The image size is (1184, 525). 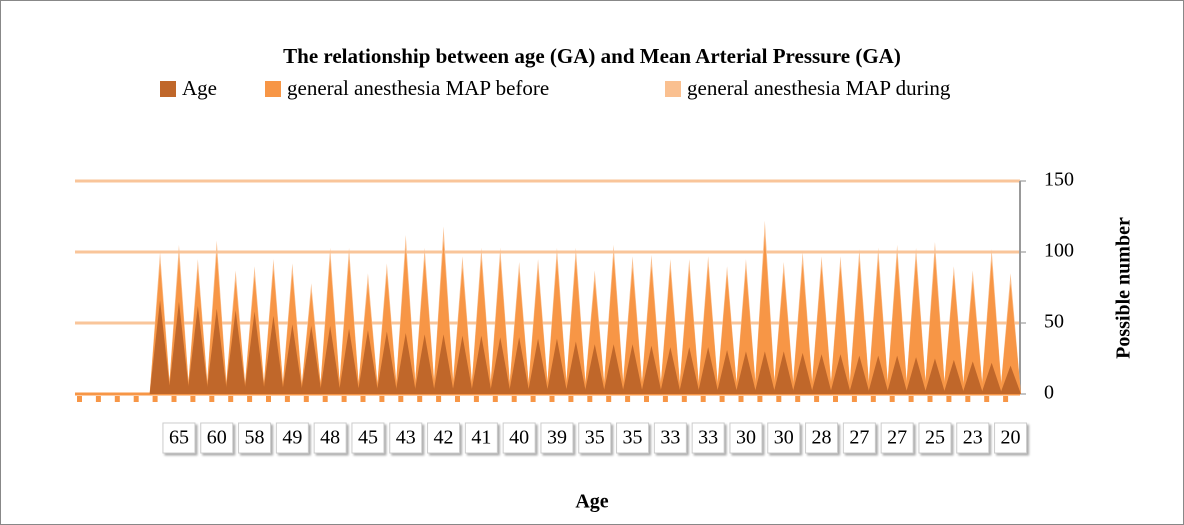 I want to click on x-tick-label: 30, so click(x=784, y=438).